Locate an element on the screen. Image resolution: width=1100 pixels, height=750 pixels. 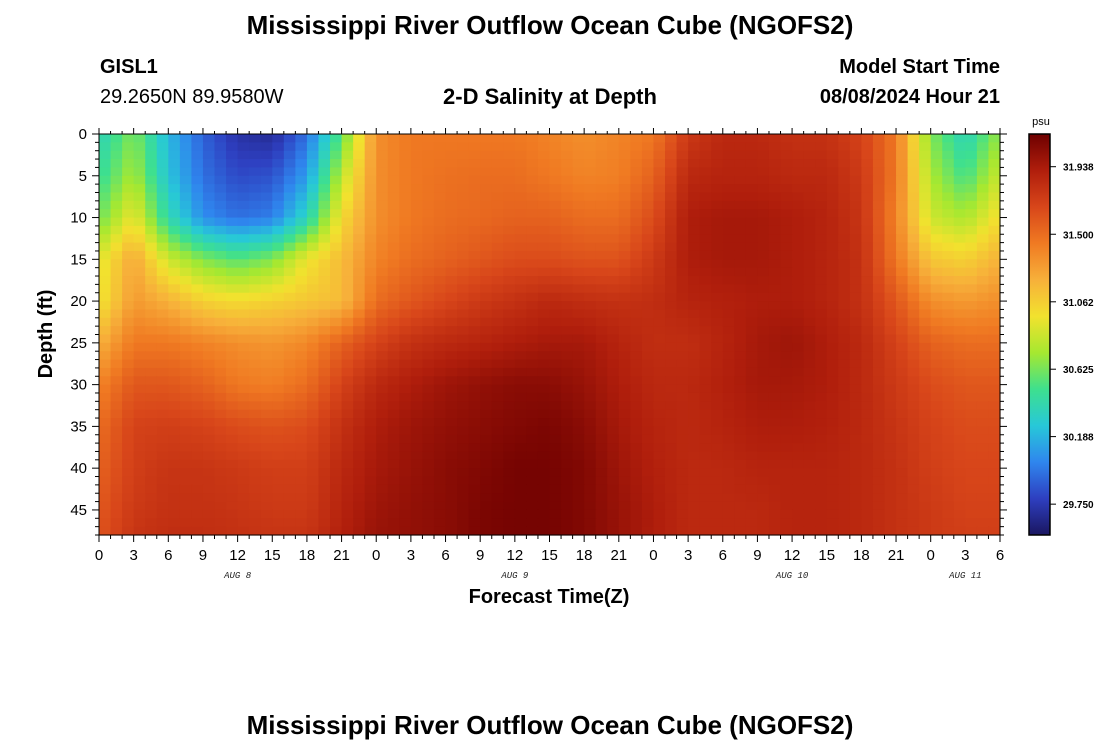
y-tick-label: 35 is located at coordinates (78, 426).